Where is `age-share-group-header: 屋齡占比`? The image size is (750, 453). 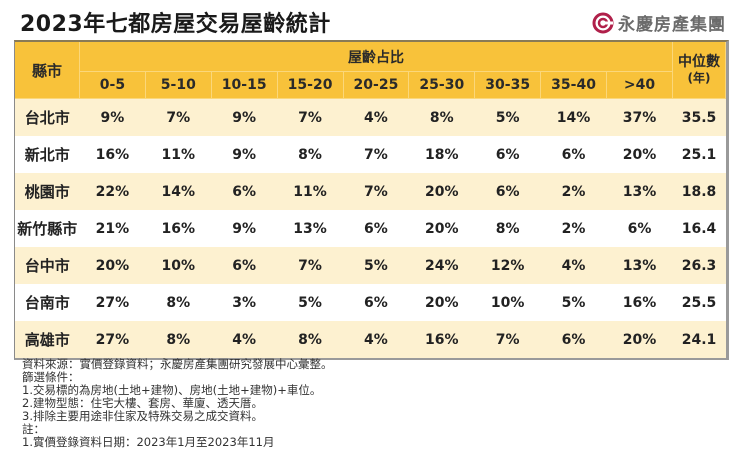
age-share-group-header: 屋齡占比 is located at coordinates (376, 57).